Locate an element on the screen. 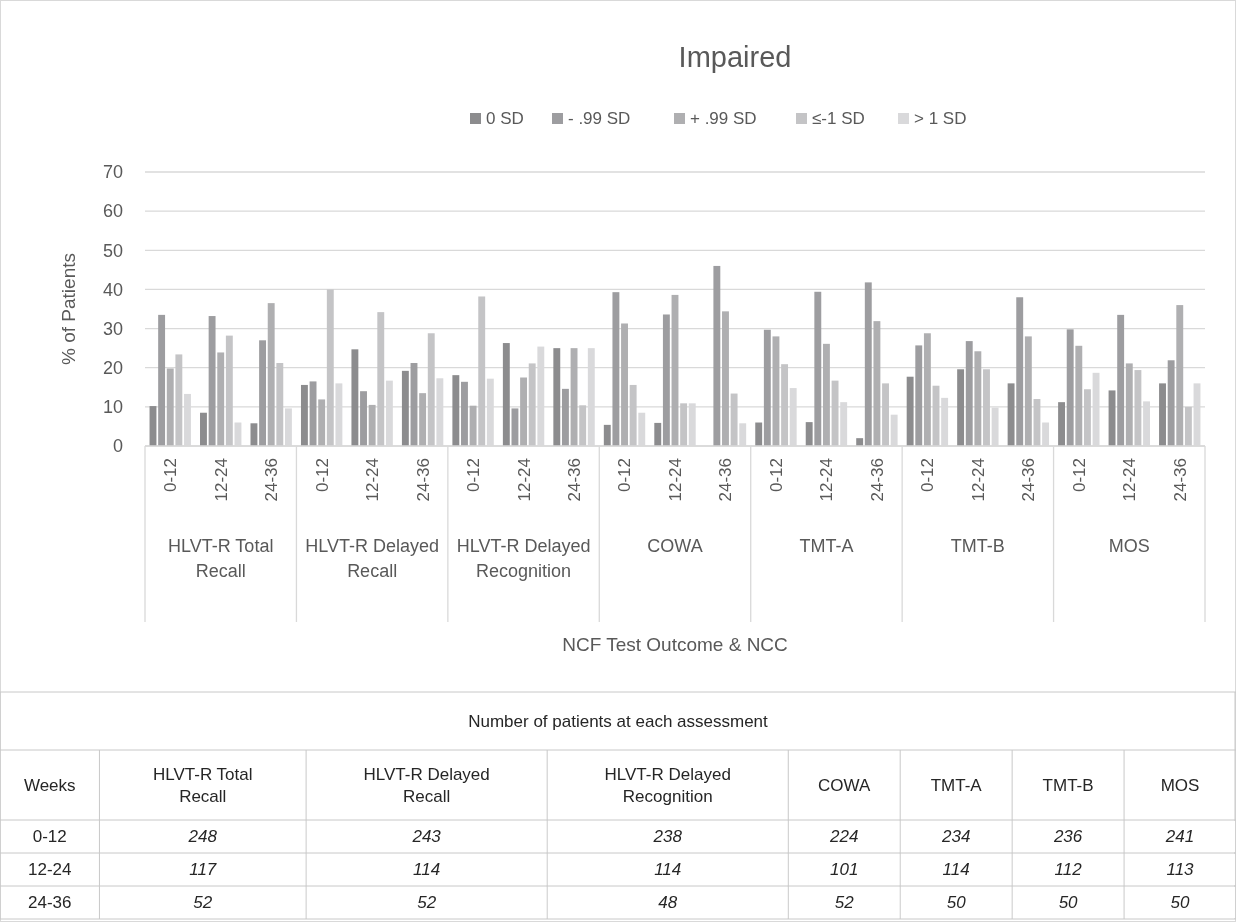 This screenshot has width=1236, height=922. x-tick-label: HLVT-R Delayed Recall is located at coordinates (426, 785).